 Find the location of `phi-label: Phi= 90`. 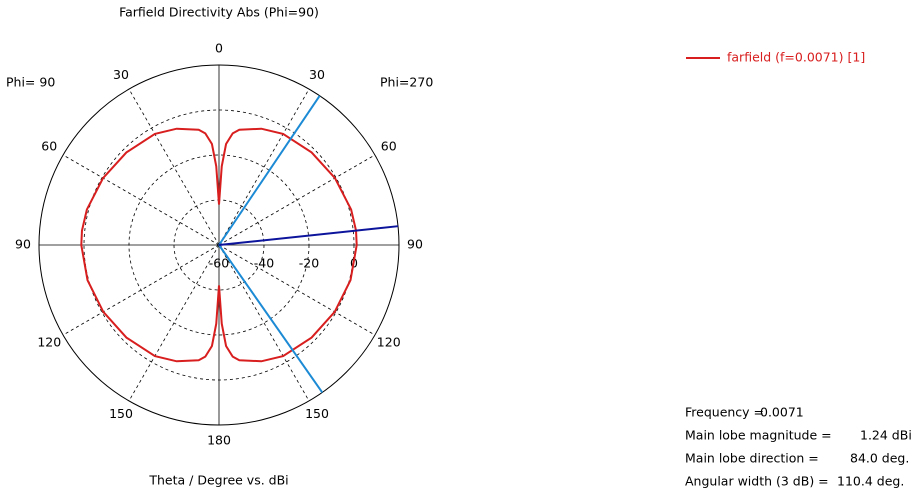

phi-label: Phi= 90 is located at coordinates (30, 82).